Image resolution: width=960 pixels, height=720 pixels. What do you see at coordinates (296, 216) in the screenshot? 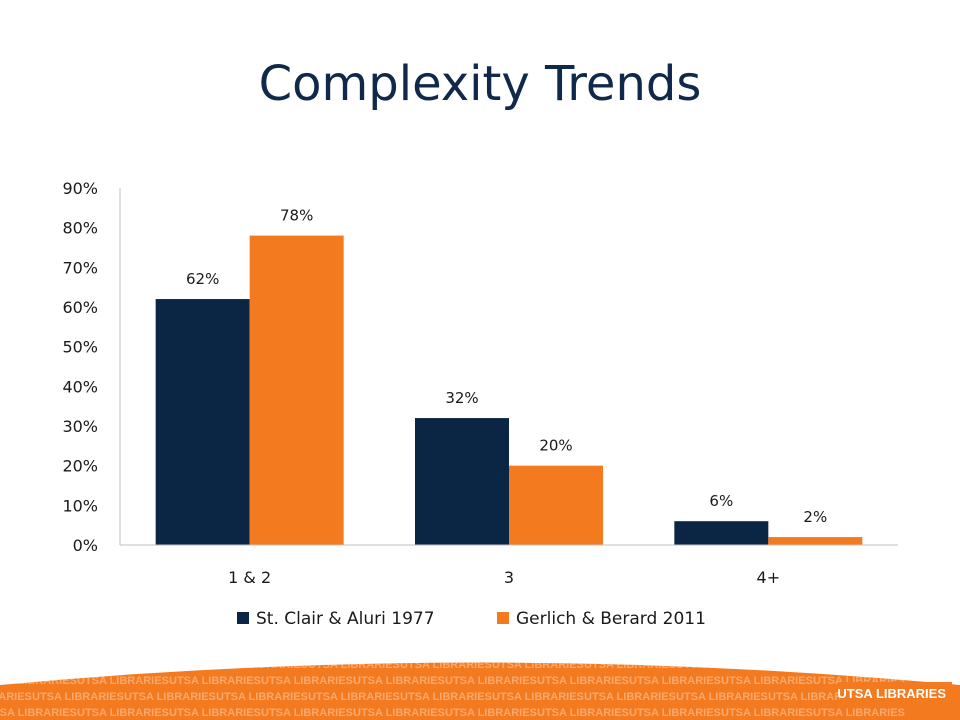
I see `data-label: 78%` at bounding box center [296, 216].